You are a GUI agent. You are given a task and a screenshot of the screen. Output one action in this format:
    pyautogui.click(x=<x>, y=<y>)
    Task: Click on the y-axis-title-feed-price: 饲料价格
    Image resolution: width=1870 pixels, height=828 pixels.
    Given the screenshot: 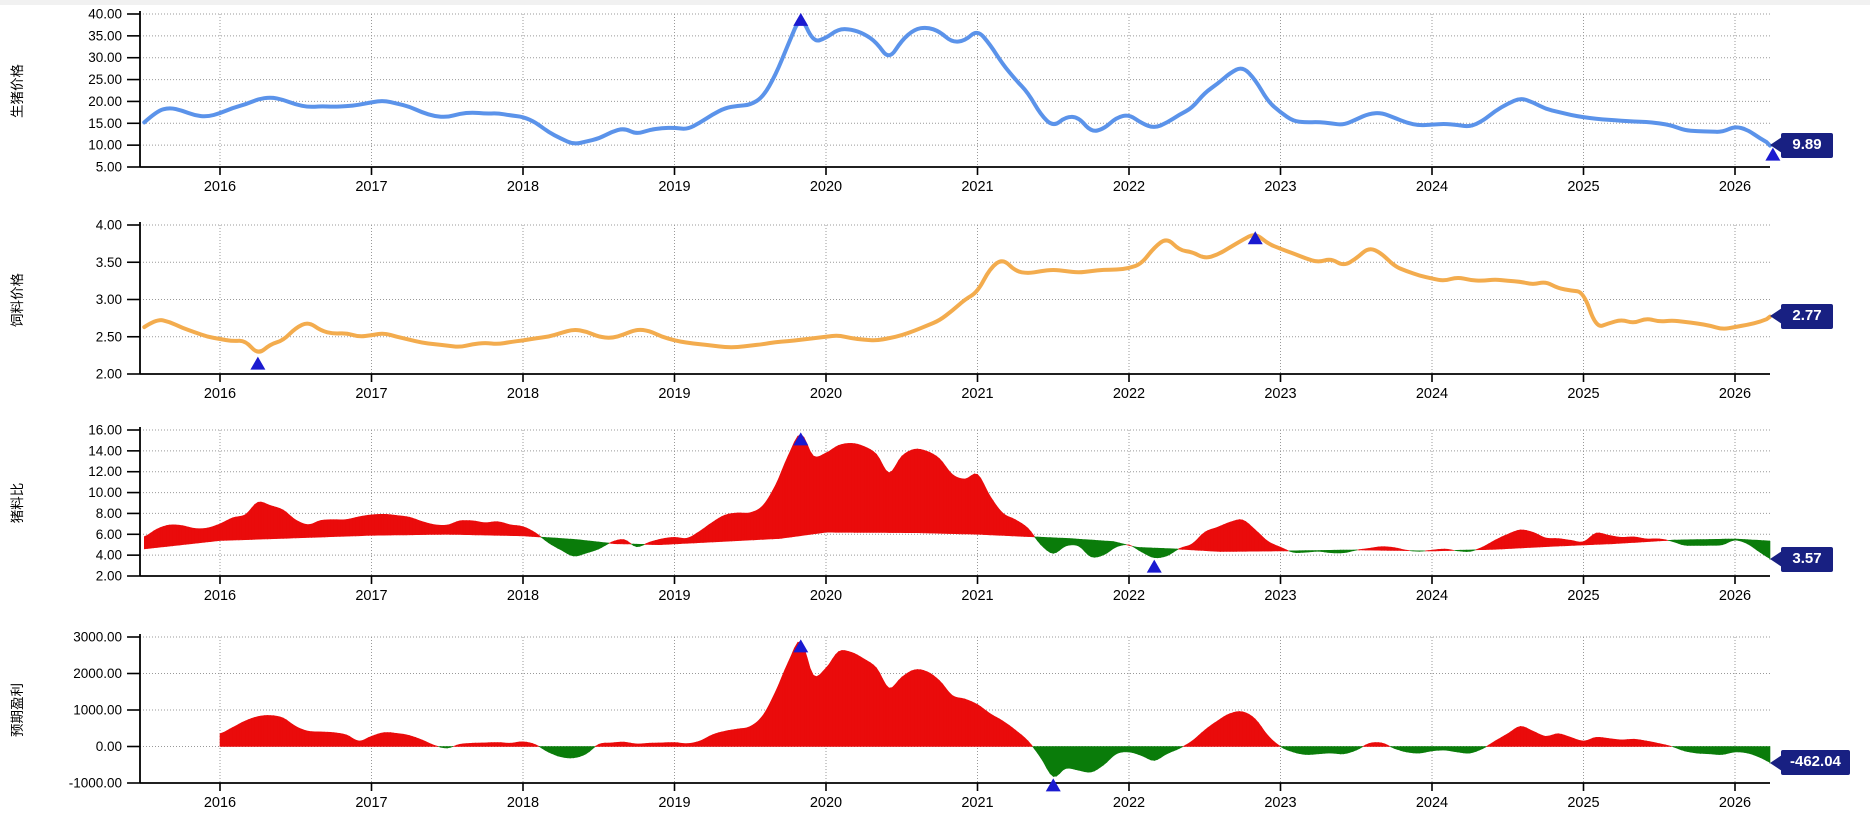 What is the action you would take?
    pyautogui.click(x=17, y=299)
    